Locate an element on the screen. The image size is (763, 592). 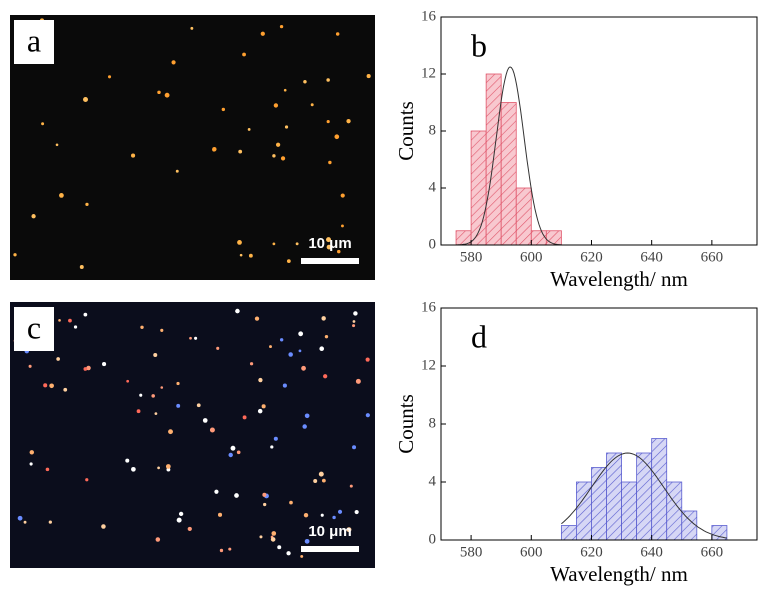
x-tick-label: 660 is located at coordinates (712, 552).